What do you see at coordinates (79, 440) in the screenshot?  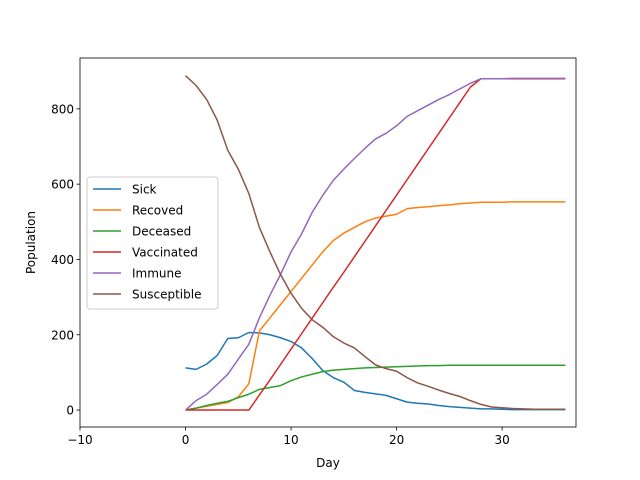 I see `x-tick-label: −10` at bounding box center [79, 440].